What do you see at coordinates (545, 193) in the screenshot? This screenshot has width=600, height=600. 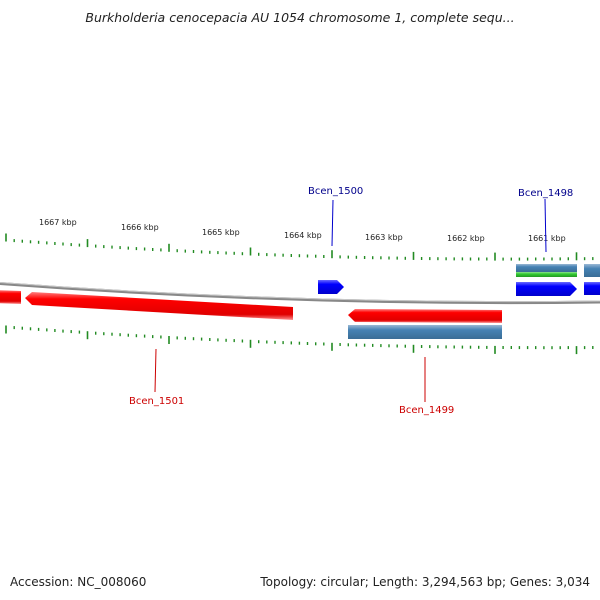 I see `gene-label-bcen-1498: Bcen_1498` at bounding box center [545, 193].